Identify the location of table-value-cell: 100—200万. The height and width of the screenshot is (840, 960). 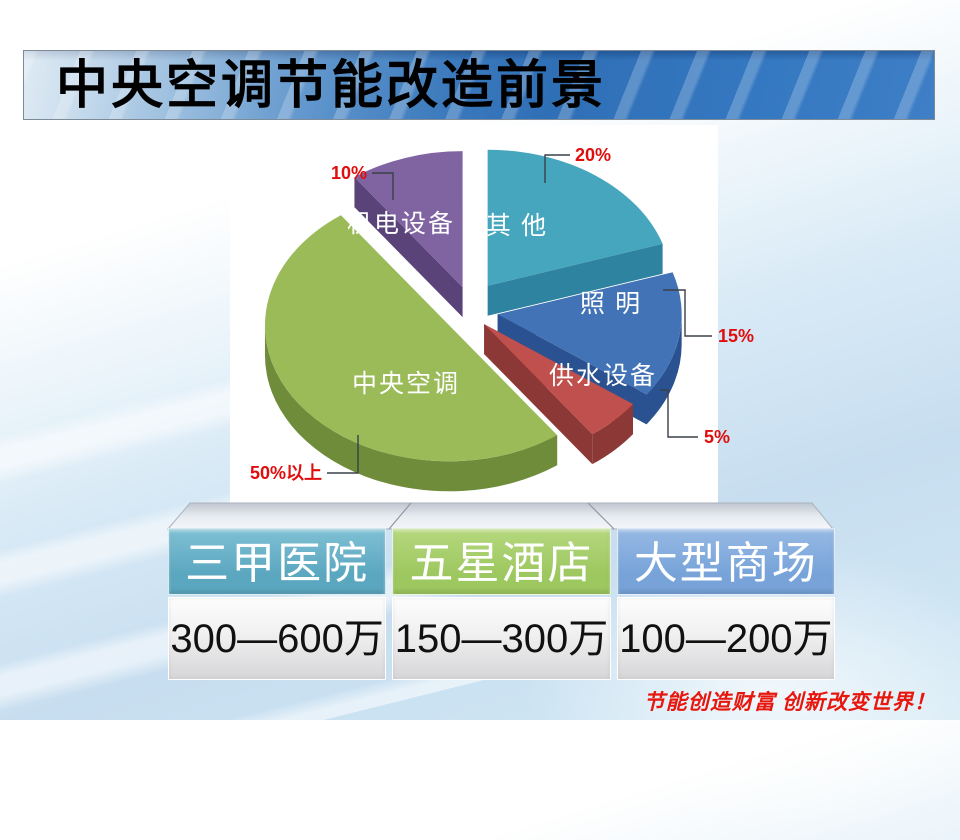
(725, 638).